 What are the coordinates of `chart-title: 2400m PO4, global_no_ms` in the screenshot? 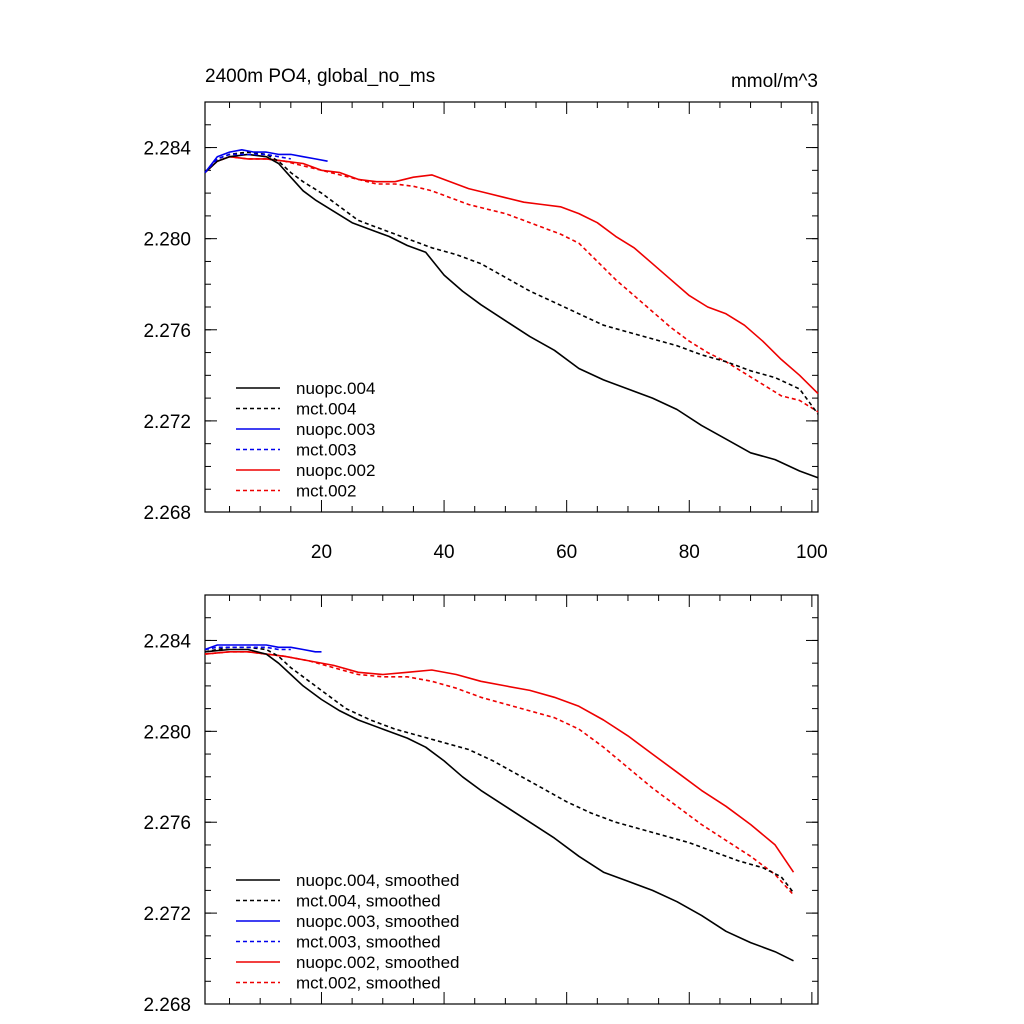 It's located at (320, 76).